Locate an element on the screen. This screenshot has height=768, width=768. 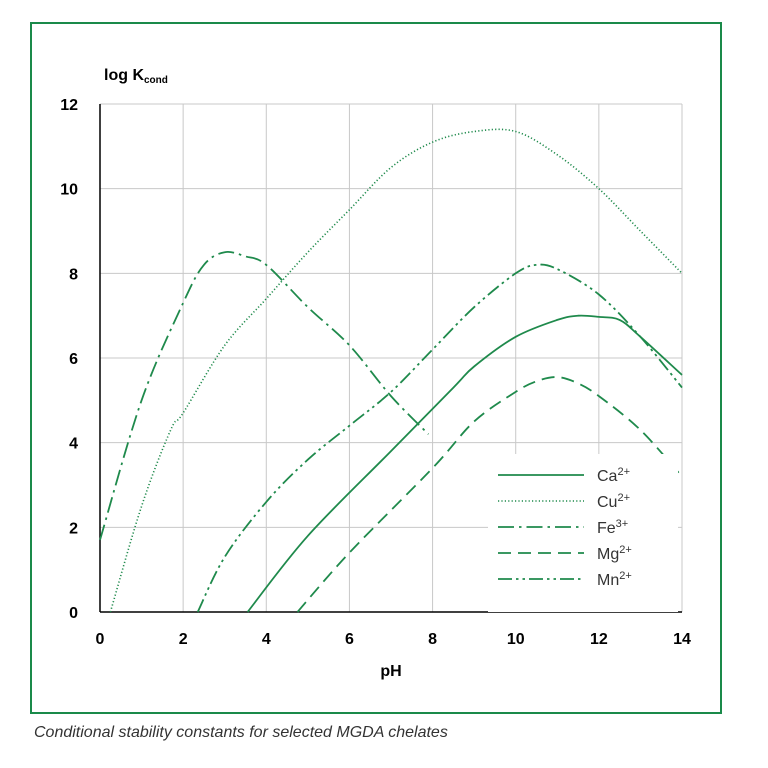
x-tick-label-6: 6 is located at coordinates (349, 639).